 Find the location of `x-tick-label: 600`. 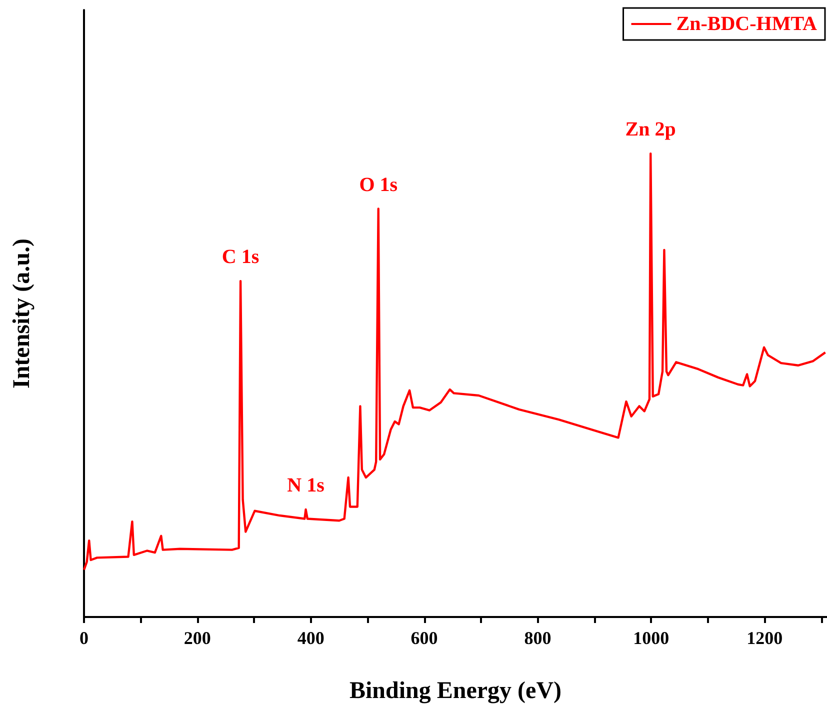

x-tick-label: 600 is located at coordinates (424, 638).